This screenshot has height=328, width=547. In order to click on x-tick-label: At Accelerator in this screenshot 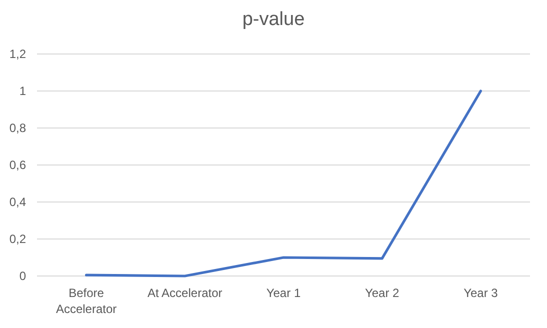, I will do `click(185, 293)`.